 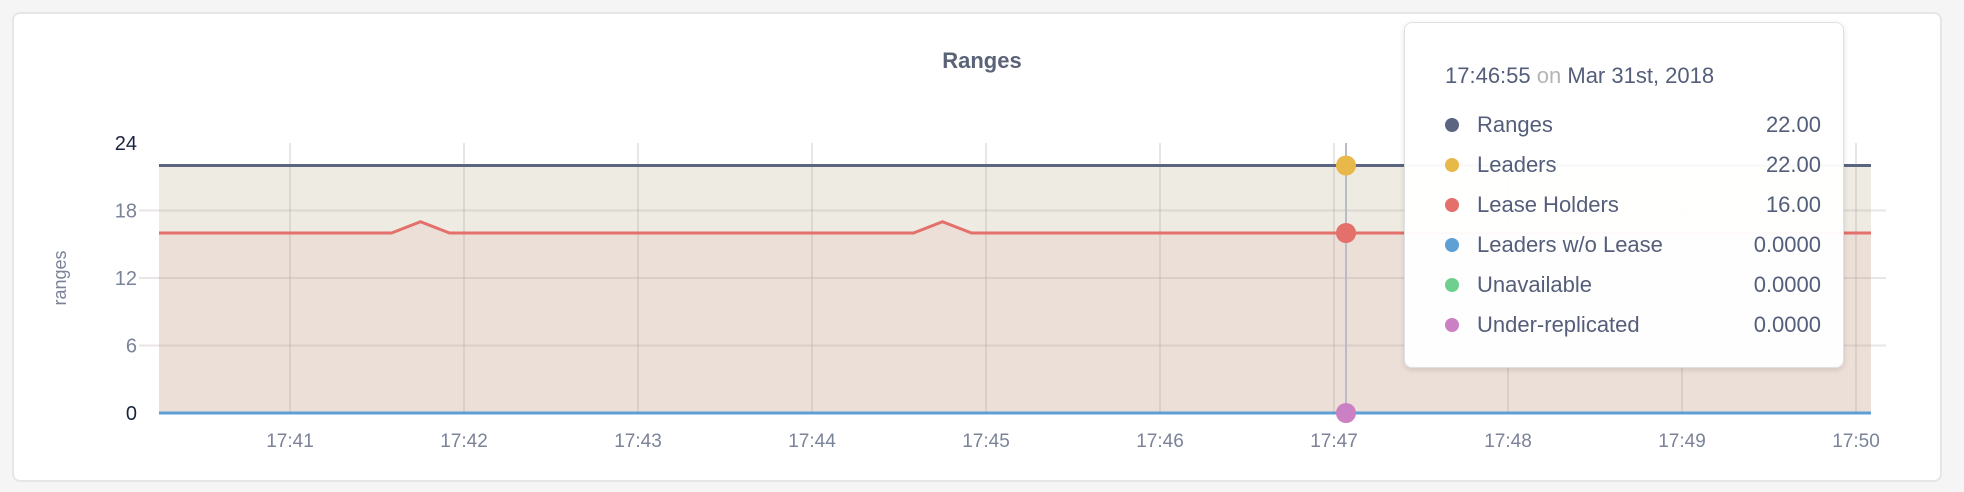 I want to click on tooltip-row: Under-replicated 0.0000, so click(x=1644, y=325).